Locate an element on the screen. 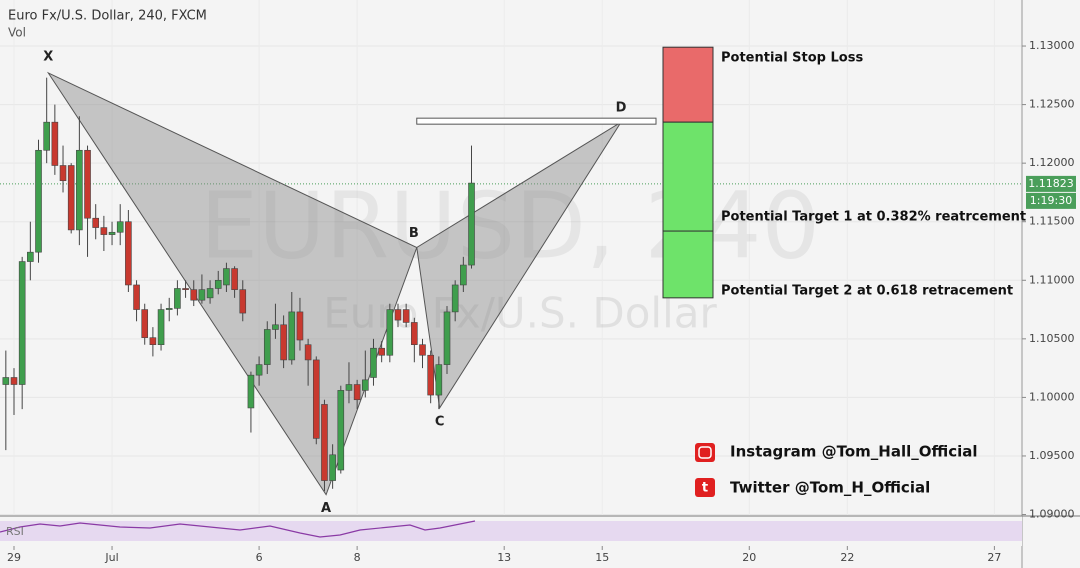 The height and width of the screenshot is (568, 1080). x-tick-label: 29 is located at coordinates (14, 557).